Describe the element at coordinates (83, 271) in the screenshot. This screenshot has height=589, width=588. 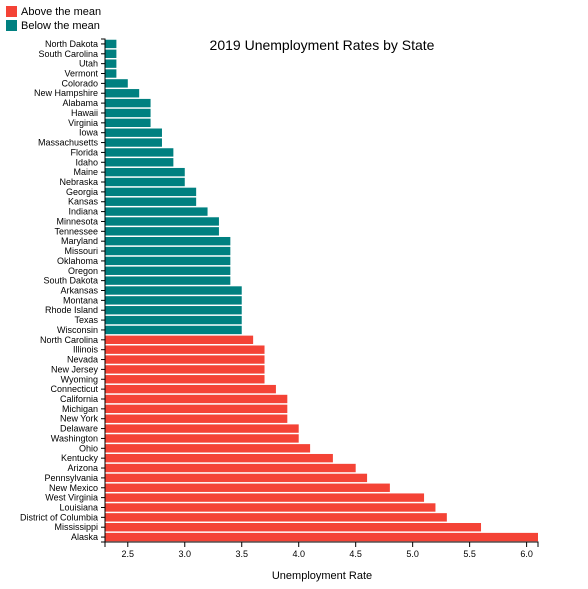
I see `y-tick-label-oregon: Oregon` at that location.